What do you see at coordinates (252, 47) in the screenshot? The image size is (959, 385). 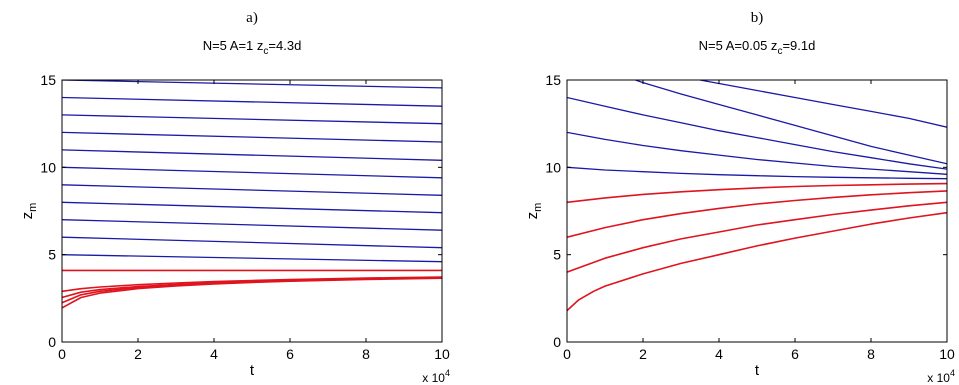 I see `chart-title: N=5 A=1 zc=4.3d` at bounding box center [252, 47].